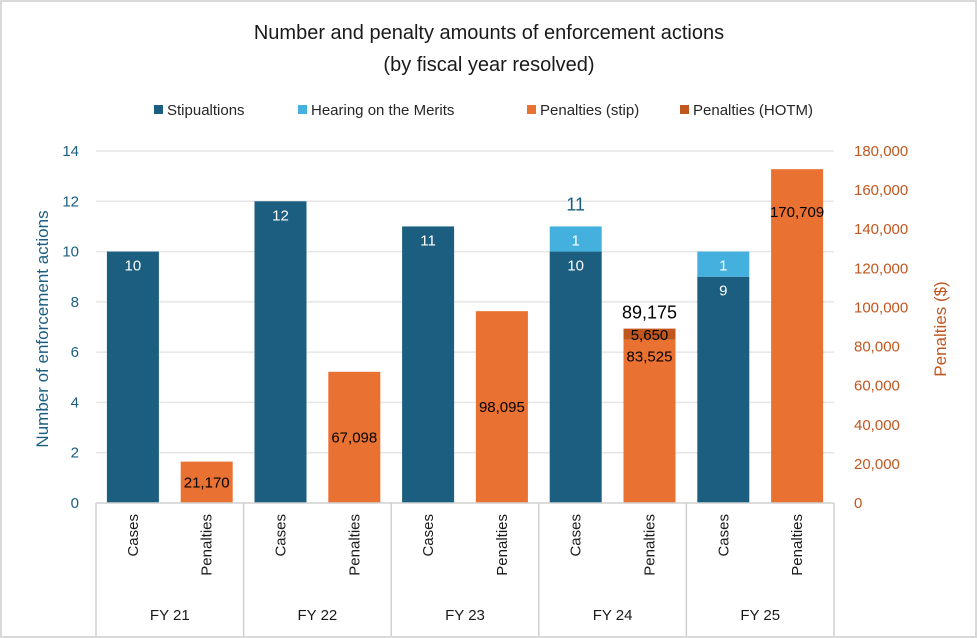 This screenshot has width=977, height=638. What do you see at coordinates (940, 328) in the screenshot?
I see `right-axis-title: Penalties ($)` at bounding box center [940, 328].